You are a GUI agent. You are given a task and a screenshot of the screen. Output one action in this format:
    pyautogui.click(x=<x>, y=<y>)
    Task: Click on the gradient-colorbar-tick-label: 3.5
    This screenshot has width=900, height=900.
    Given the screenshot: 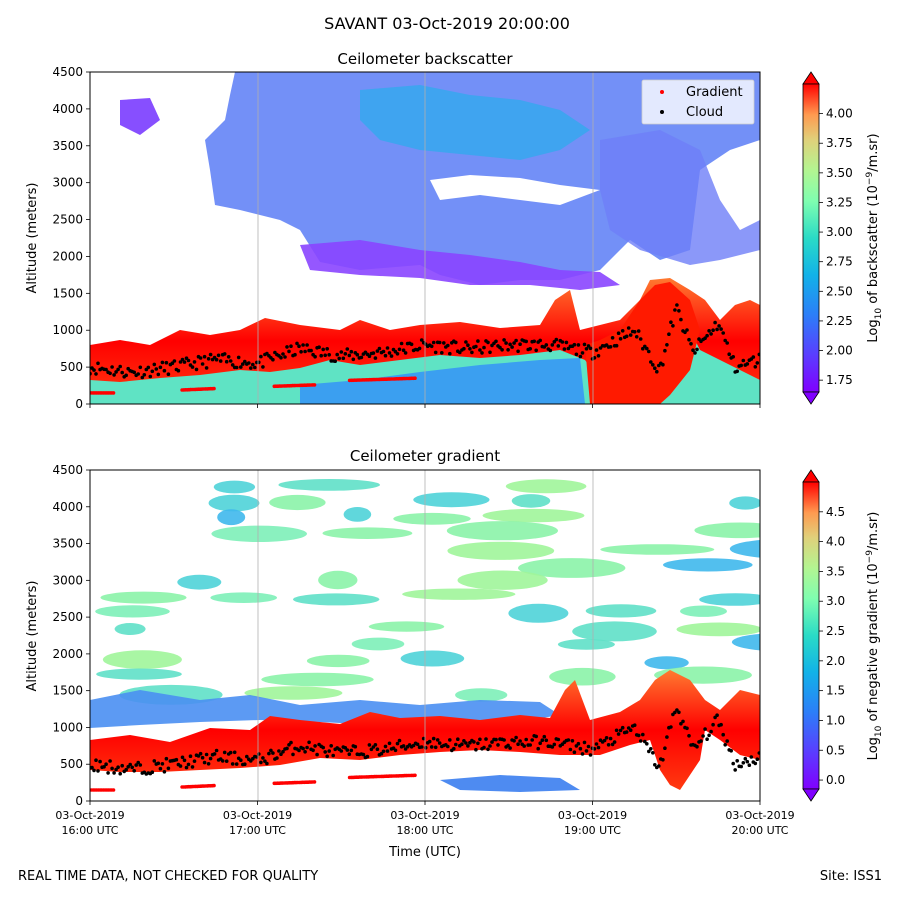 What is the action you would take?
    pyautogui.click(x=835, y=571)
    